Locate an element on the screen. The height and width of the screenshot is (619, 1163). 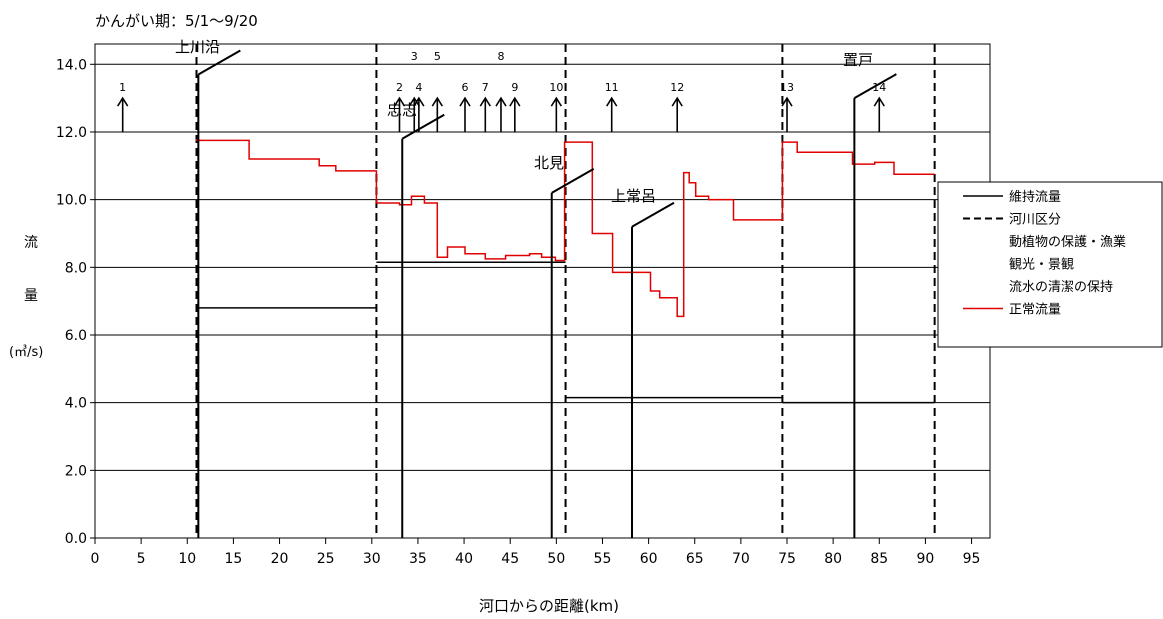
x-tick-label-9: 45 is located at coordinates (510, 559).